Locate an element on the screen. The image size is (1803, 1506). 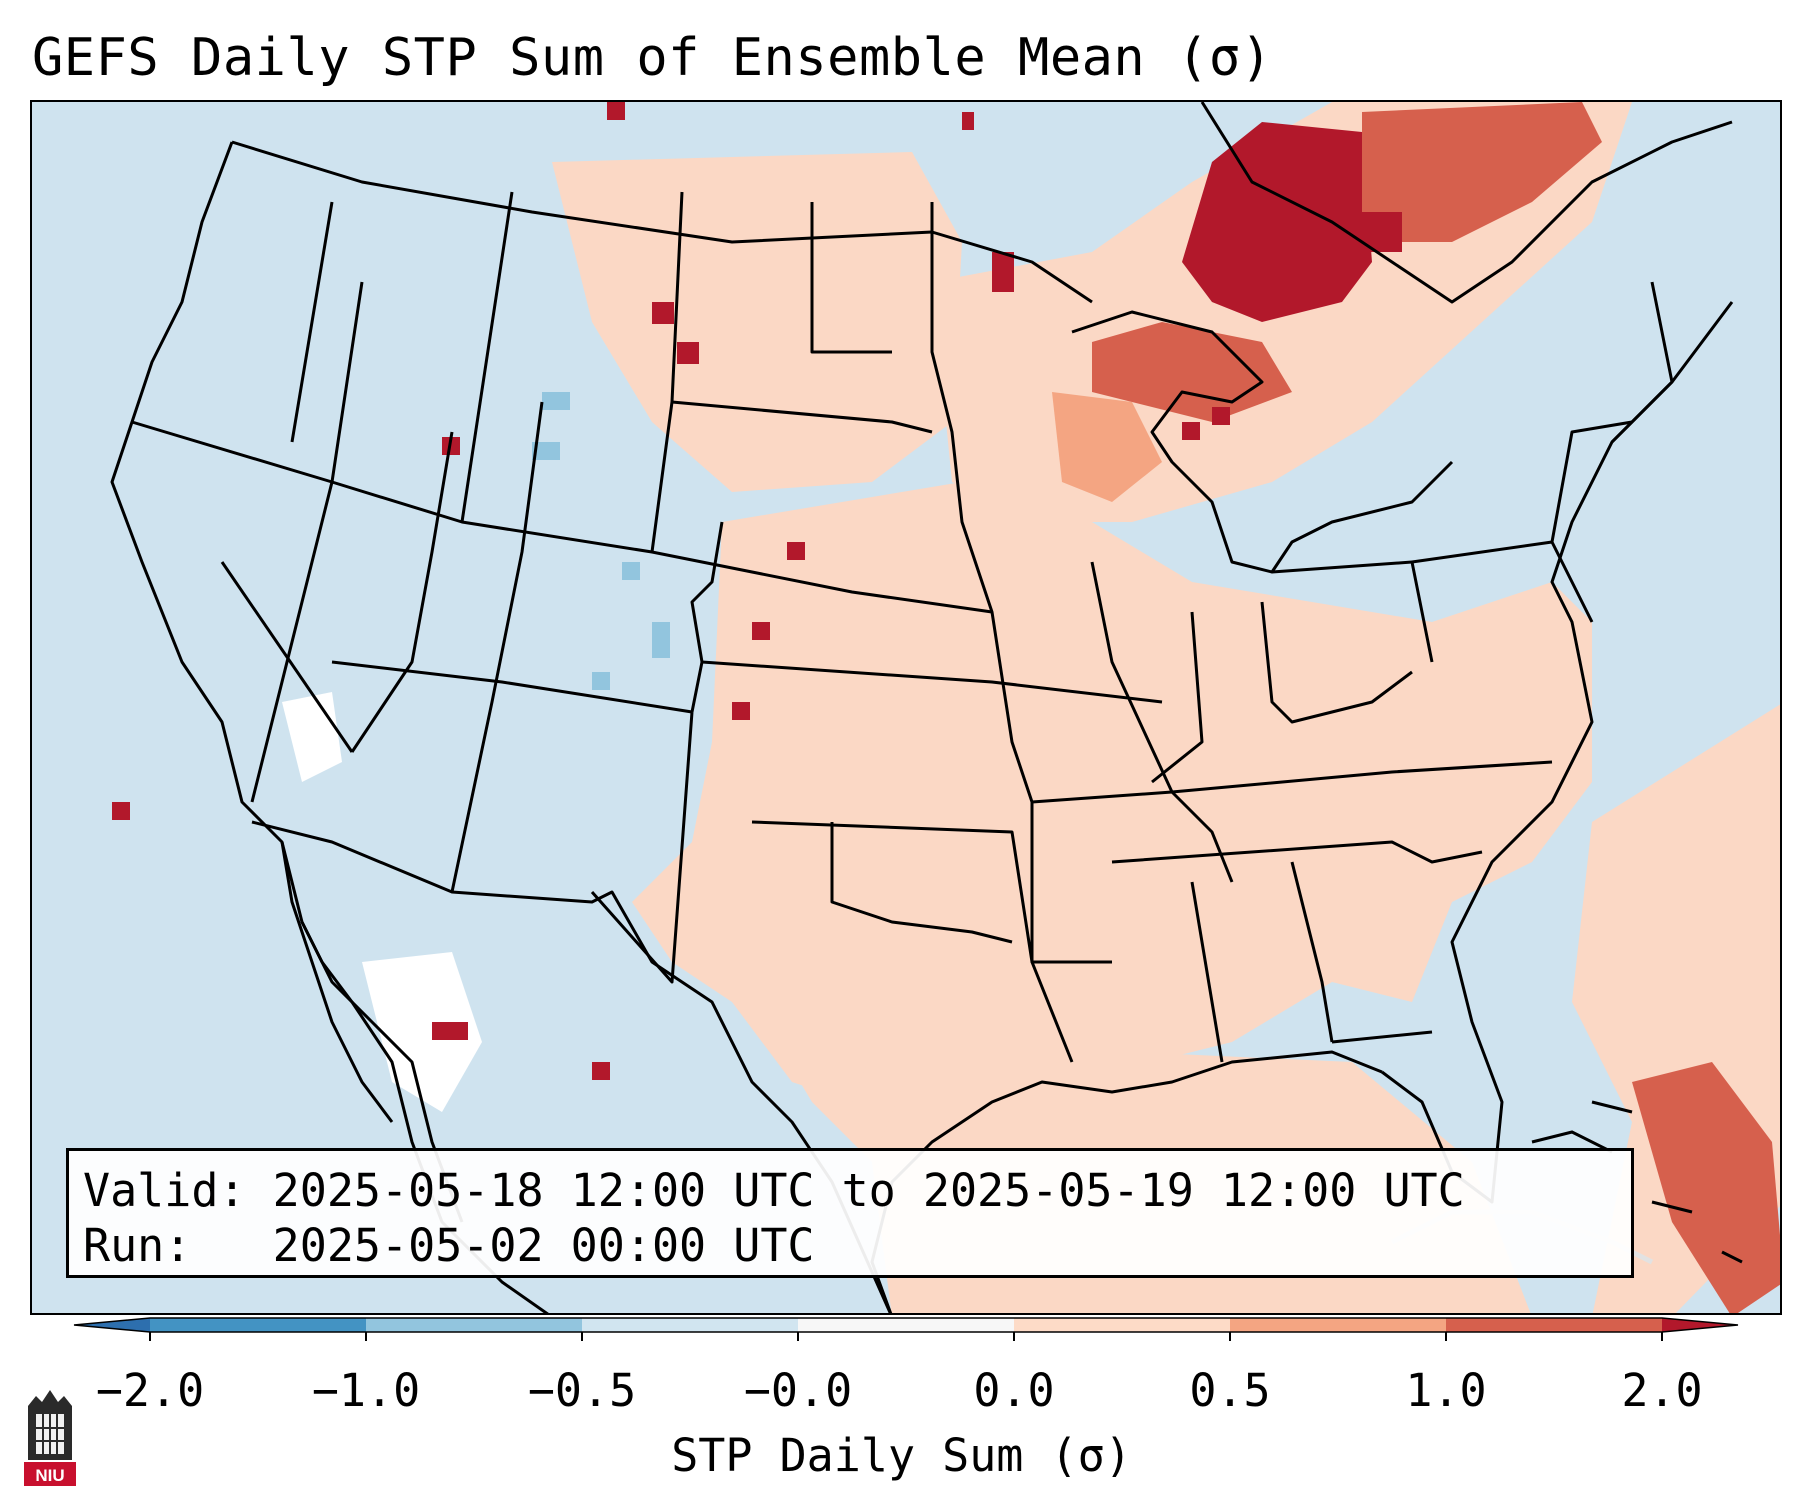
valid-label: Valid: is located at coordinates (164, 1190).